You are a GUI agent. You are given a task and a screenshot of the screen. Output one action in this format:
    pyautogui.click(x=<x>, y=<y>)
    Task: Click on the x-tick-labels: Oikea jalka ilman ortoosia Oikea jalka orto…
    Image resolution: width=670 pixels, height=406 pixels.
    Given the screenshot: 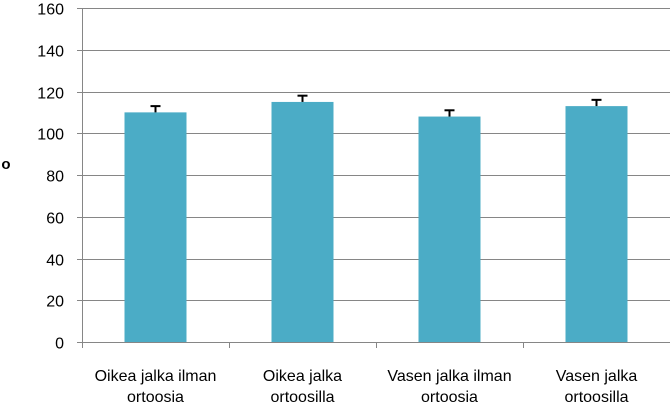 What is the action you would take?
    pyautogui.click(x=366, y=387)
    